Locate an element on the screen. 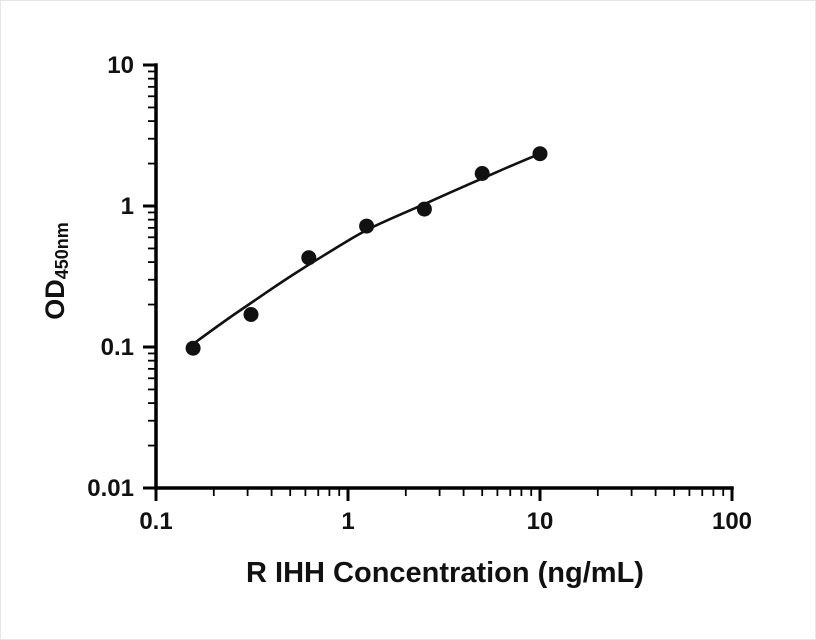 The width and height of the screenshot is (816, 640). x-tick-label: 10 is located at coordinates (540, 521).